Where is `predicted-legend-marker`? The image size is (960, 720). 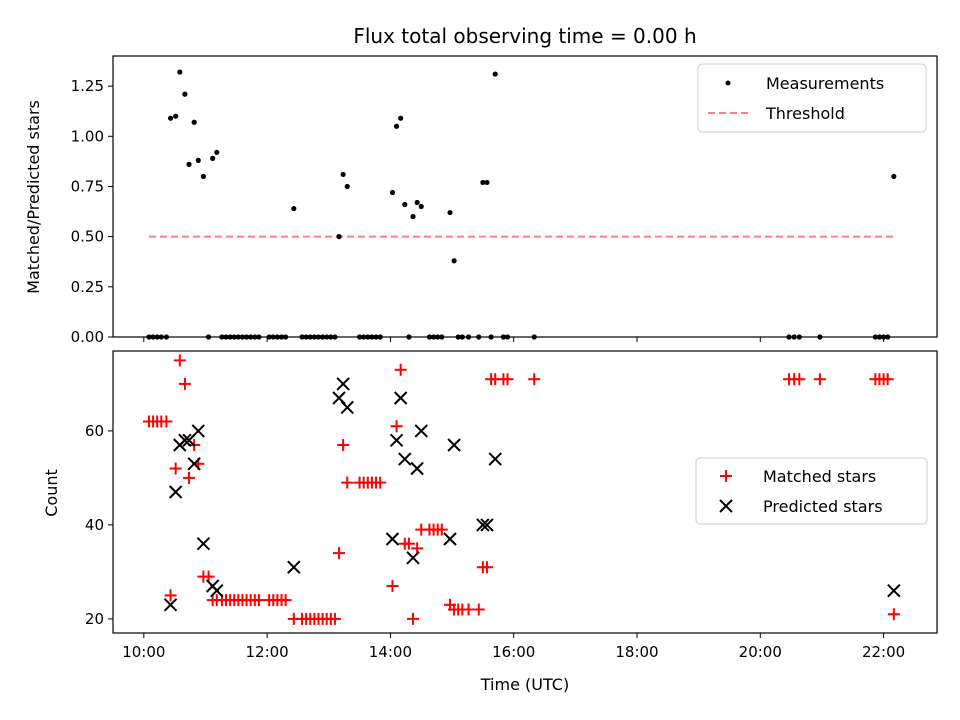 predicted-legend-marker is located at coordinates (726, 506).